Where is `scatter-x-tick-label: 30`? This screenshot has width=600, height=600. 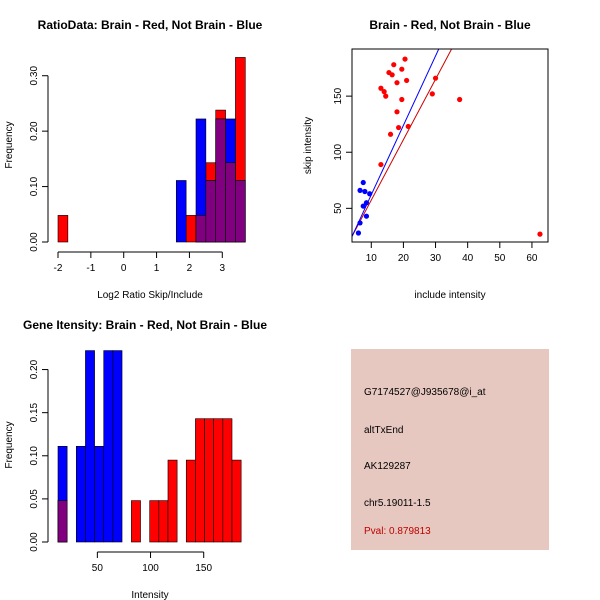 scatter-x-tick-label: 30 is located at coordinates (436, 258).